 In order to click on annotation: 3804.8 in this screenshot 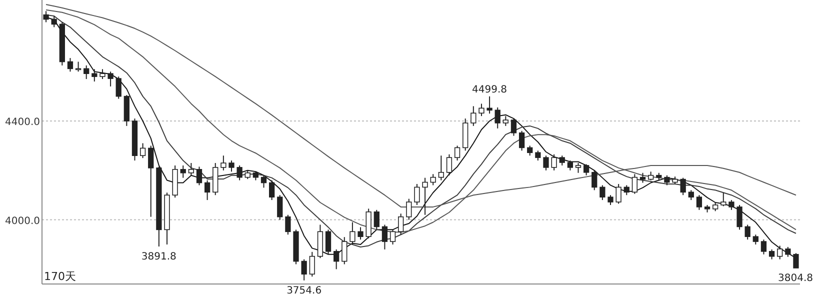, I will do `click(795, 278)`.